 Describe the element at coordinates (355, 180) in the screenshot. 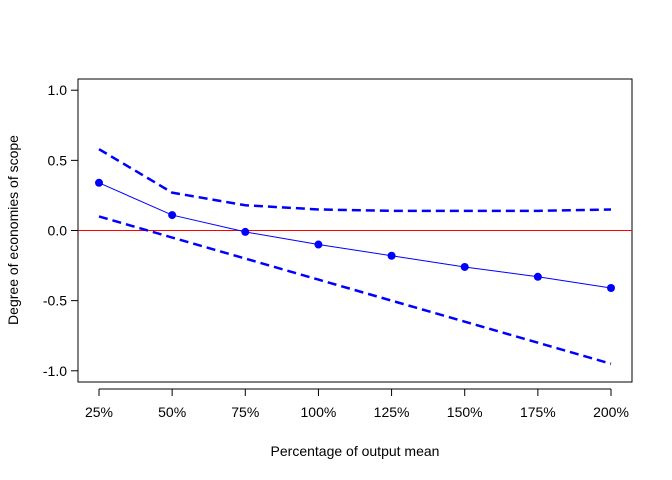

I see `upper-bound-line` at that location.